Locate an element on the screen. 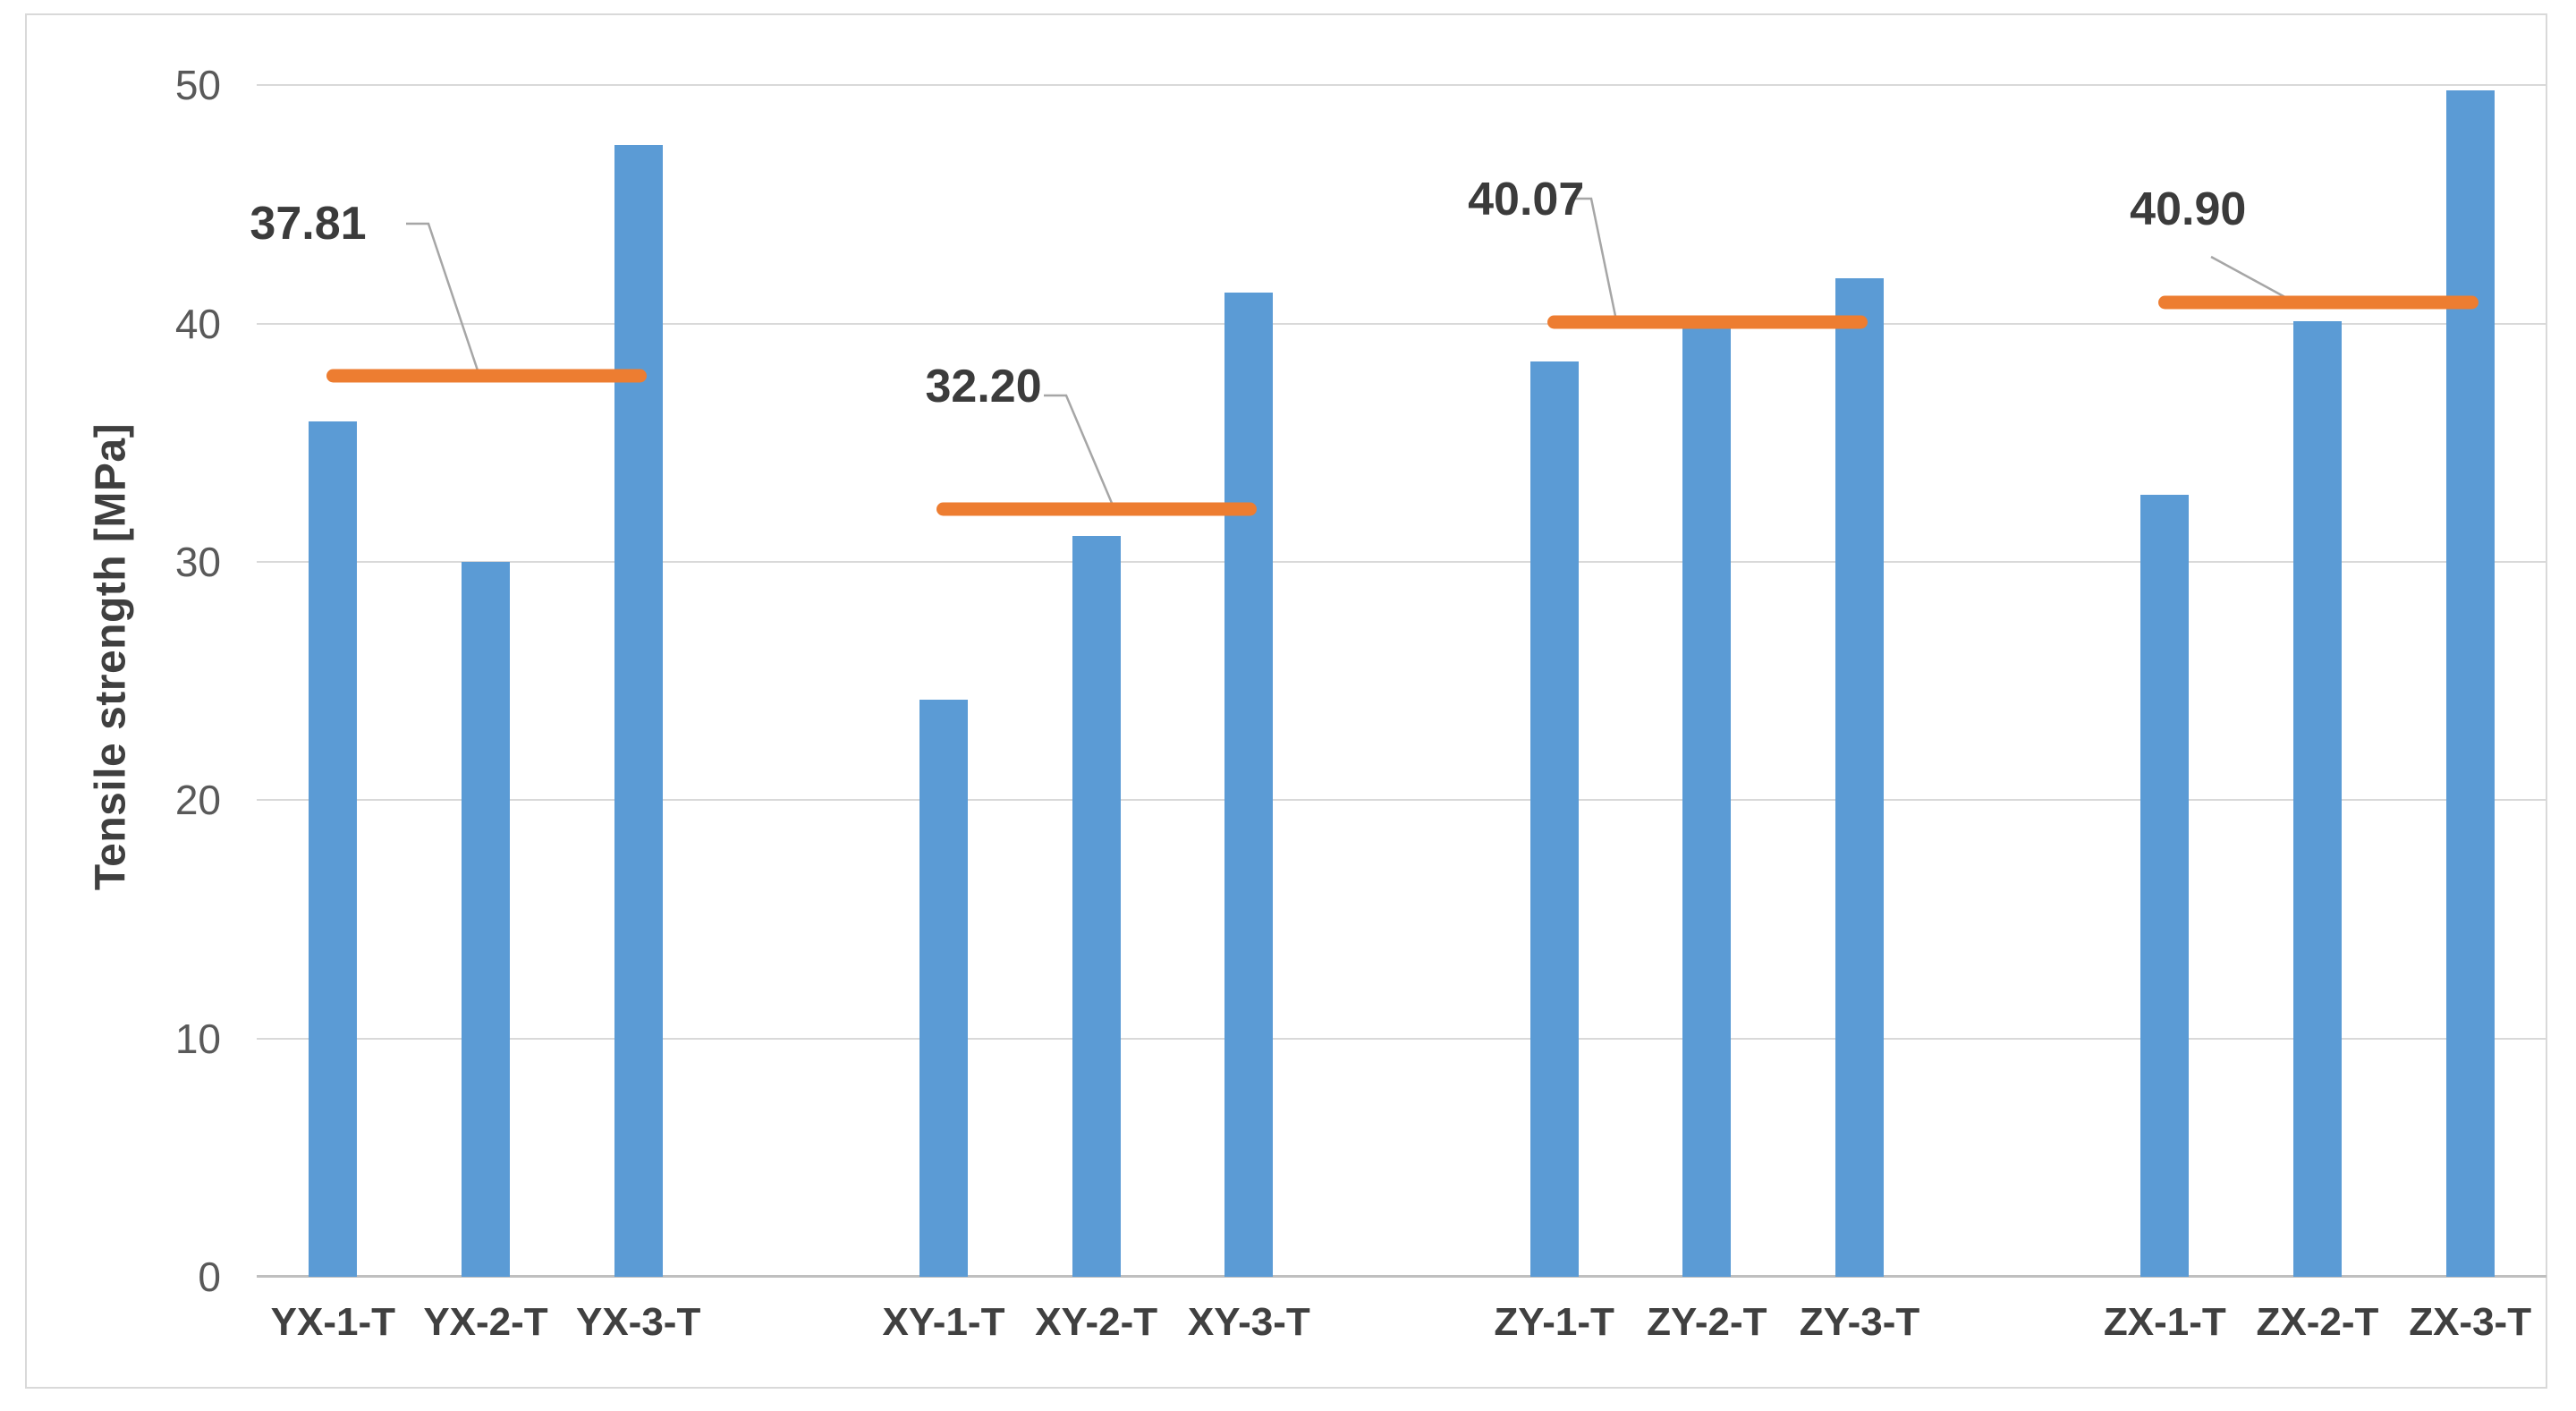 The width and height of the screenshot is (2576, 1411). category-label: ZX-1-T is located at coordinates (2164, 1322).